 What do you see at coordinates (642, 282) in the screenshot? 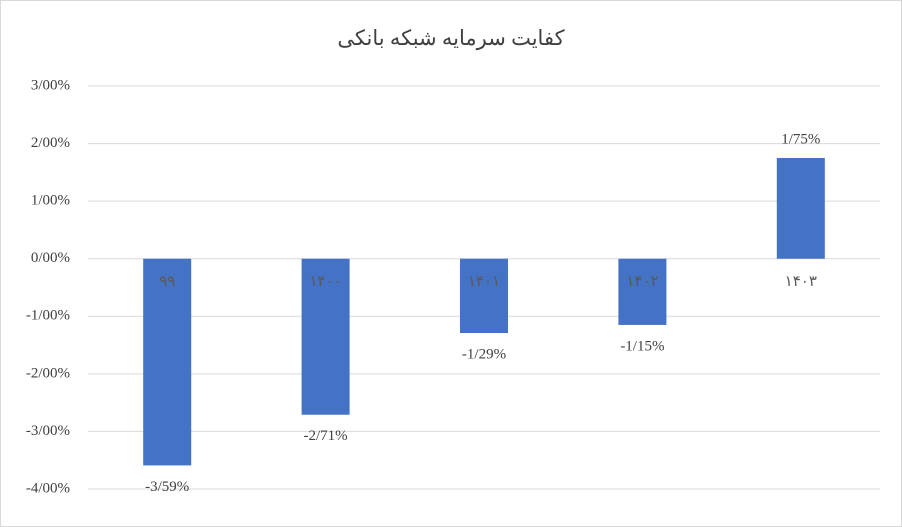
I see `x-tick-label: ۱۴۰۲` at bounding box center [642, 282].